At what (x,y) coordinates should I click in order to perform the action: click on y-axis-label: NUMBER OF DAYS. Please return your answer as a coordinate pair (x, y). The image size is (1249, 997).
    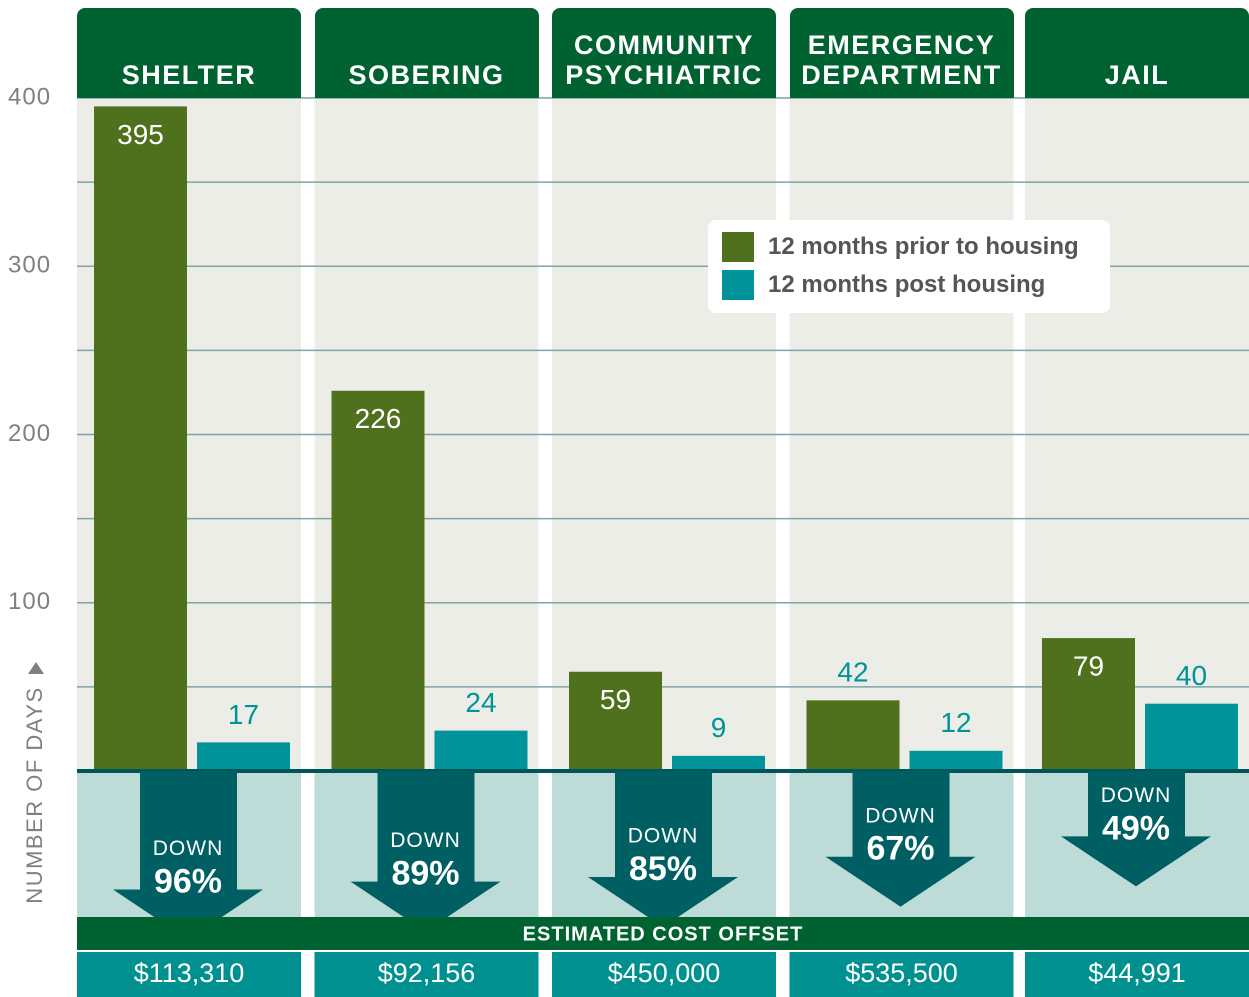
    Looking at the image, I should click on (34, 794).